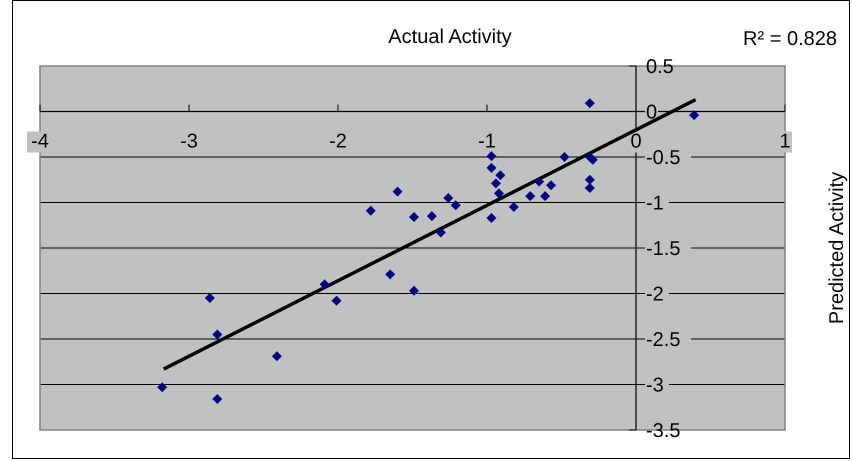 The width and height of the screenshot is (852, 461). I want to click on y-tick-label: -2.5, so click(663, 340).